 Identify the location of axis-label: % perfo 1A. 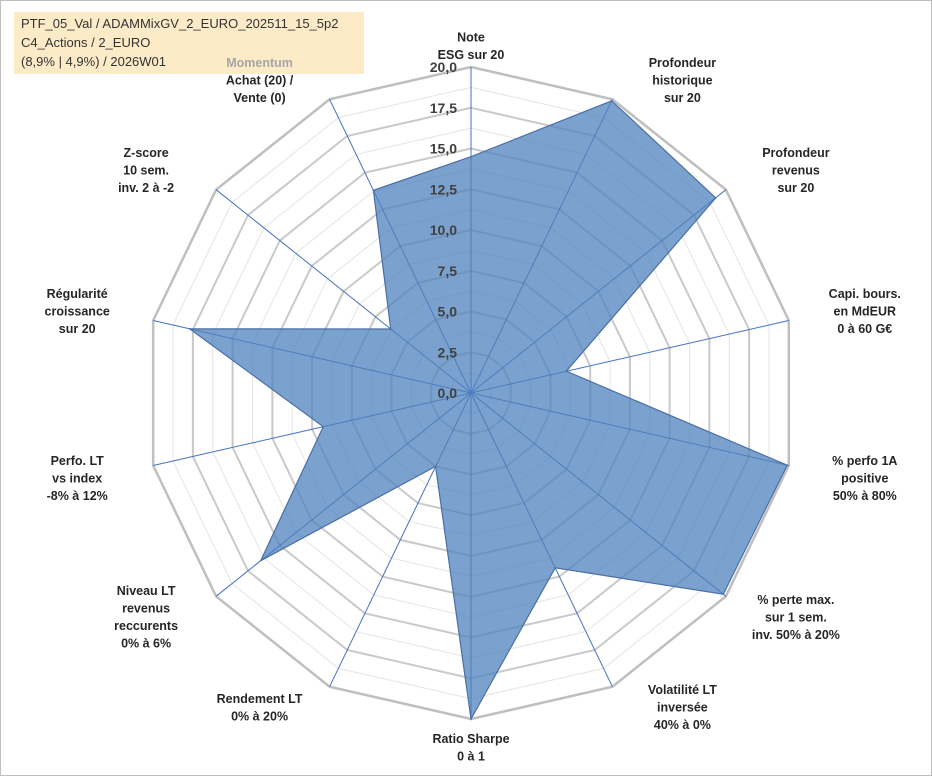
(864, 461).